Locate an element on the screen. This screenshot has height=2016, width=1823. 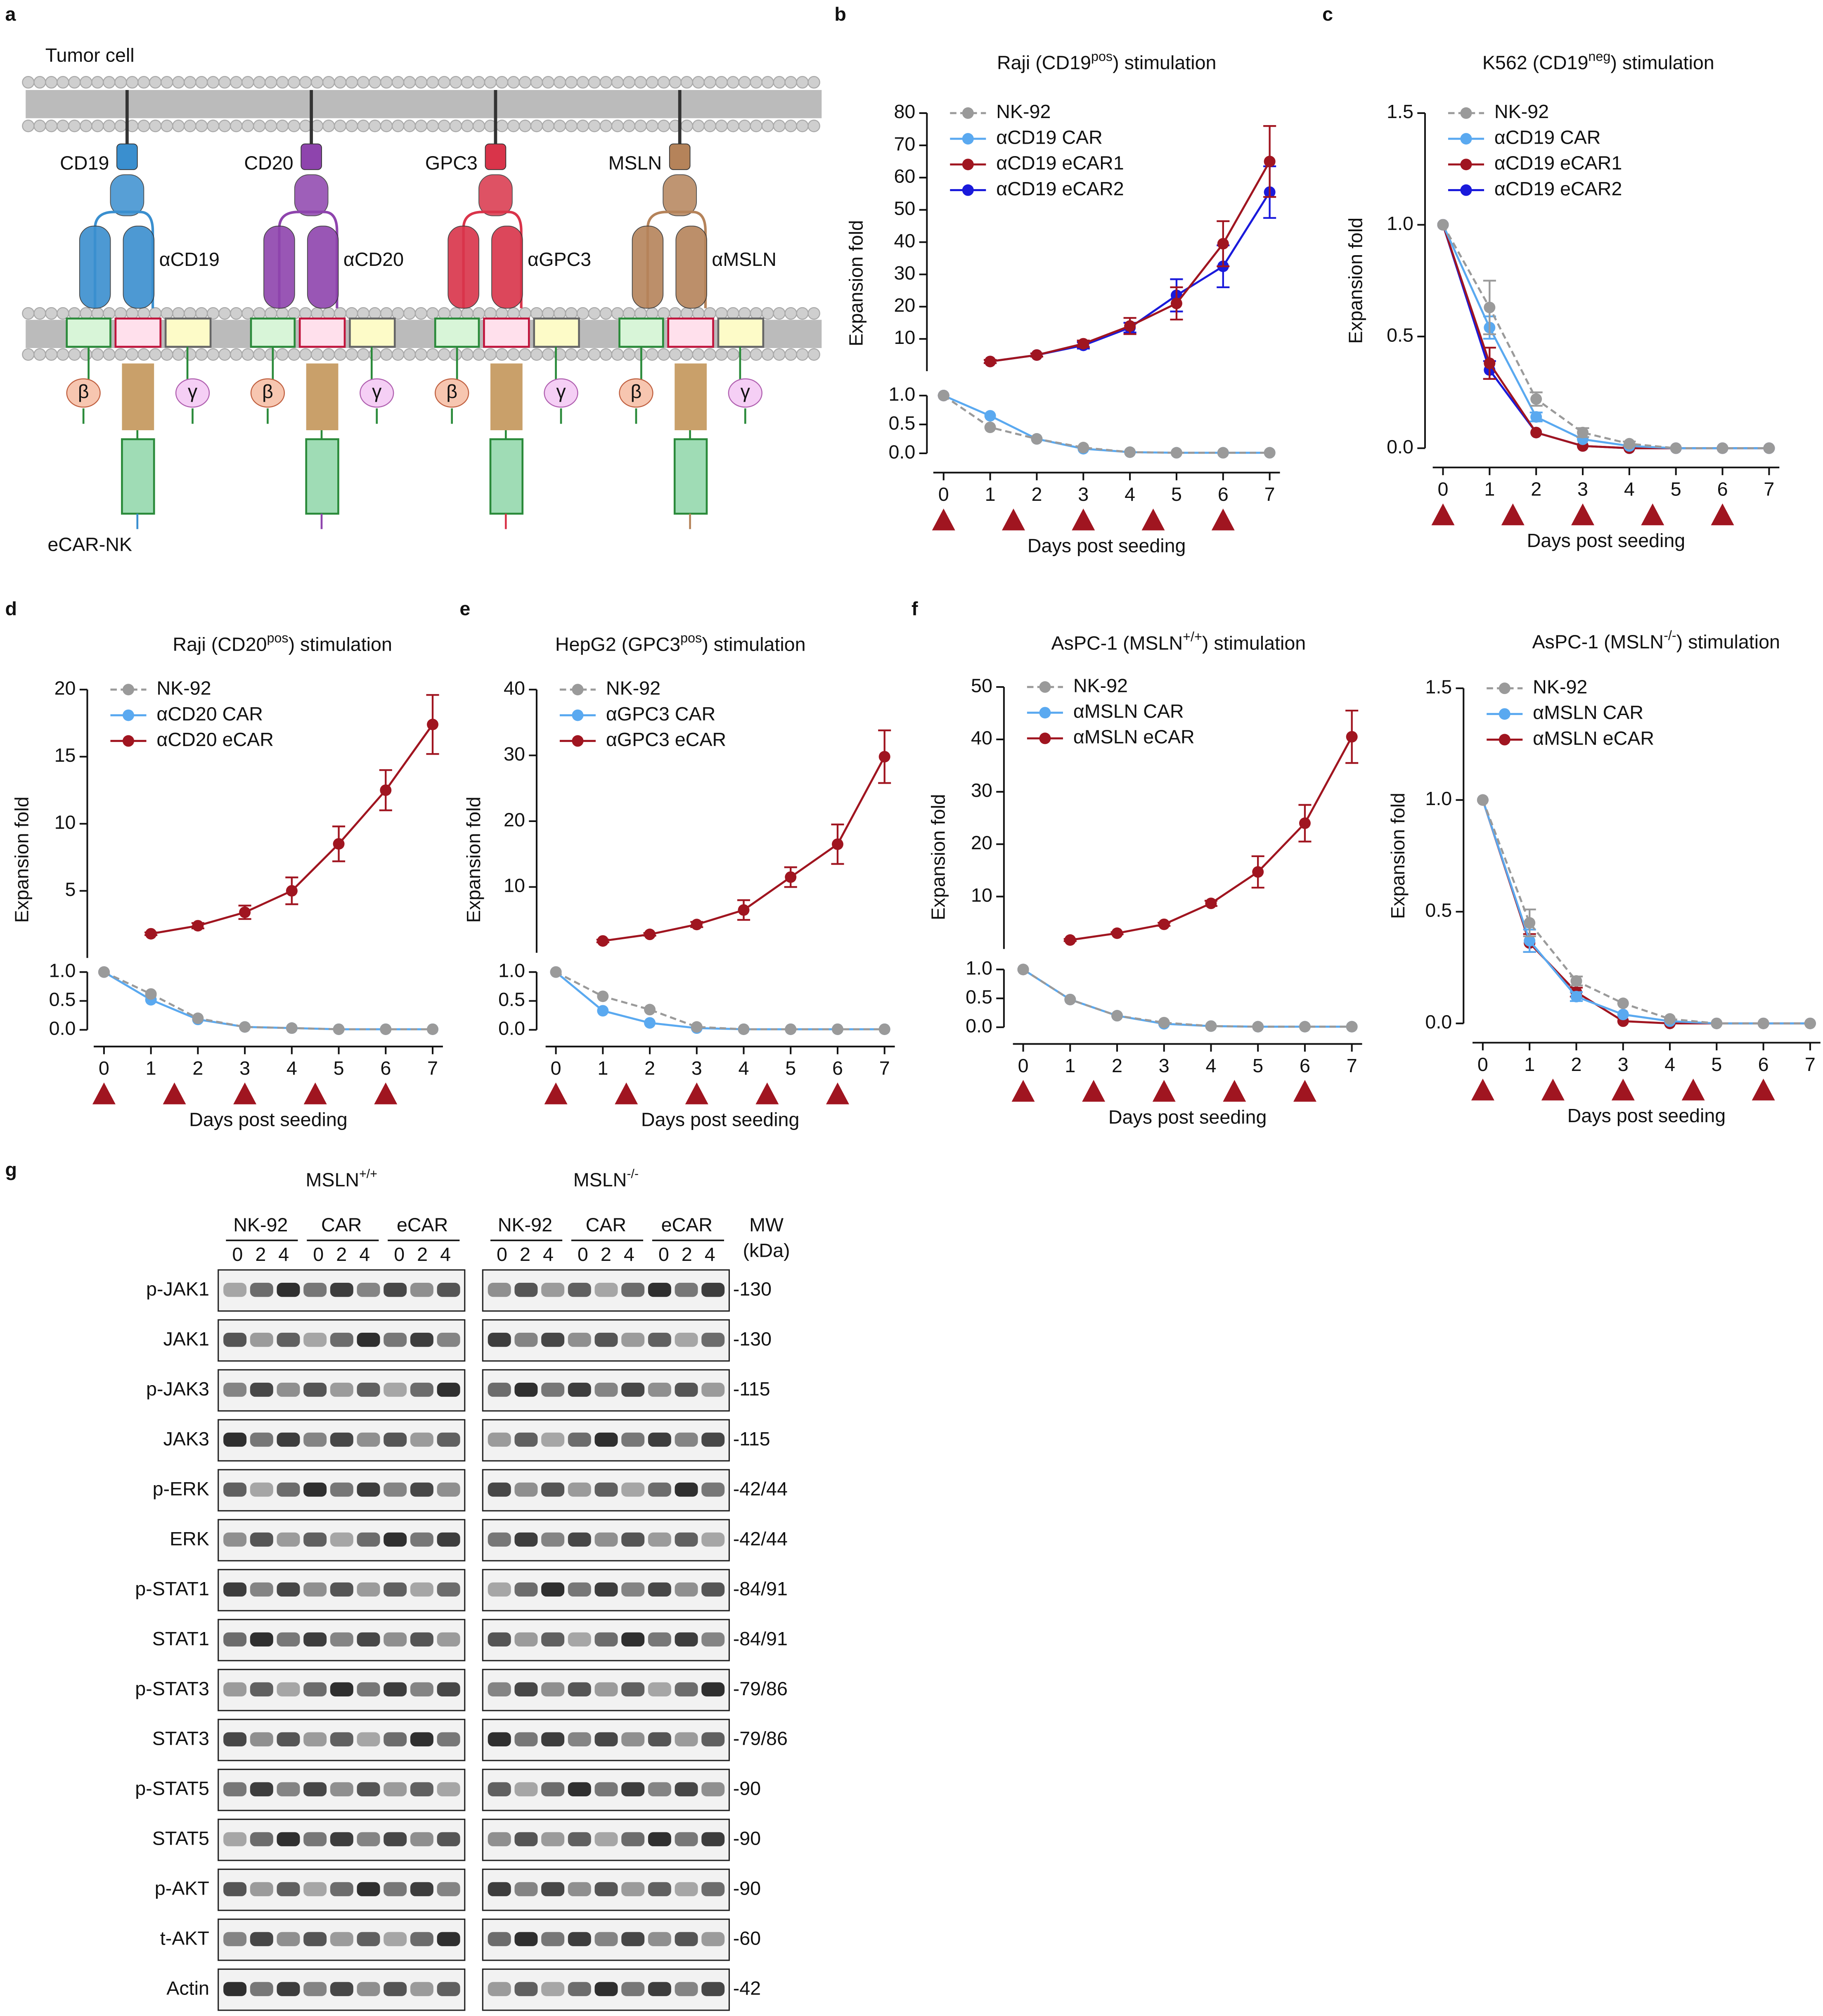
antigen-label: MSLN is located at coordinates (635, 163).